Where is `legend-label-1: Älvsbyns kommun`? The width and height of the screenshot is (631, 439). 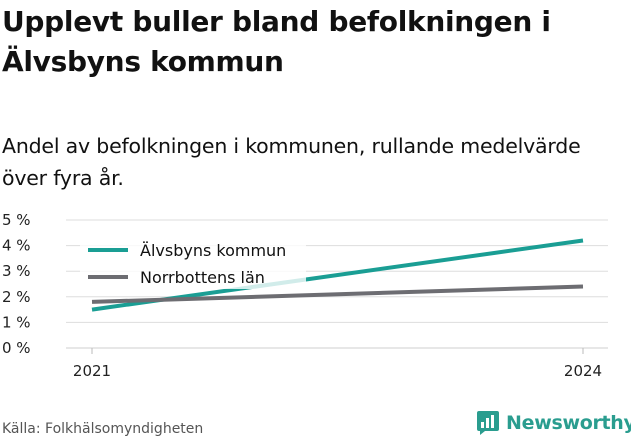
legend-label-1: Älvsbyns kommun is located at coordinates (213, 250).